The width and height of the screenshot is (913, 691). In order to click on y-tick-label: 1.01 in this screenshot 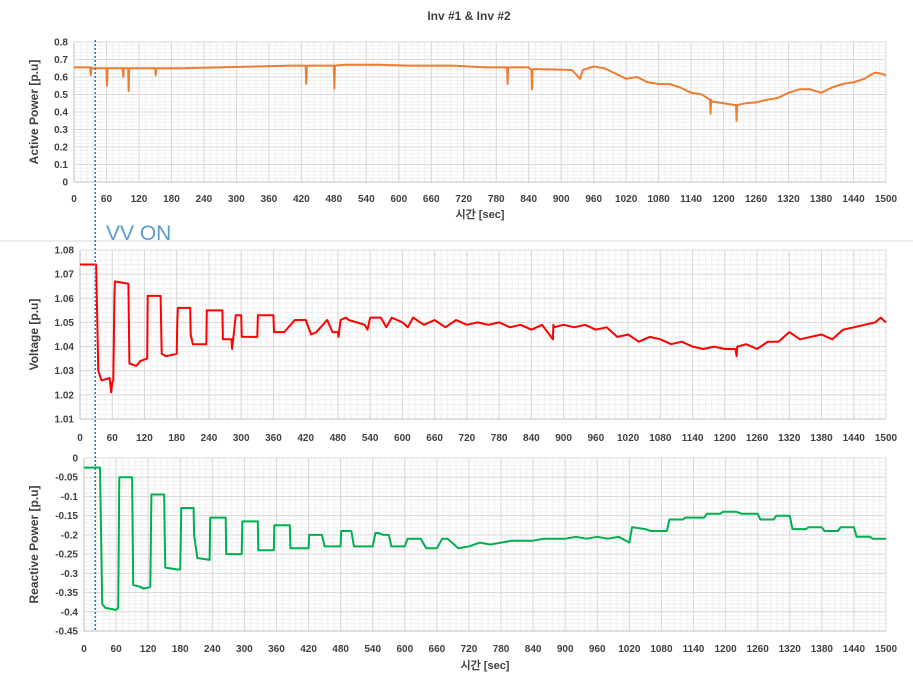, I will do `click(65, 420)`.